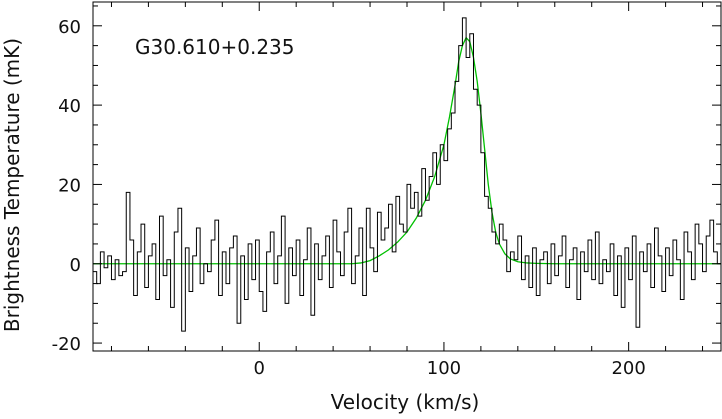 The height and width of the screenshot is (419, 722). I want to click on y-tick-label: 40, so click(69, 106).